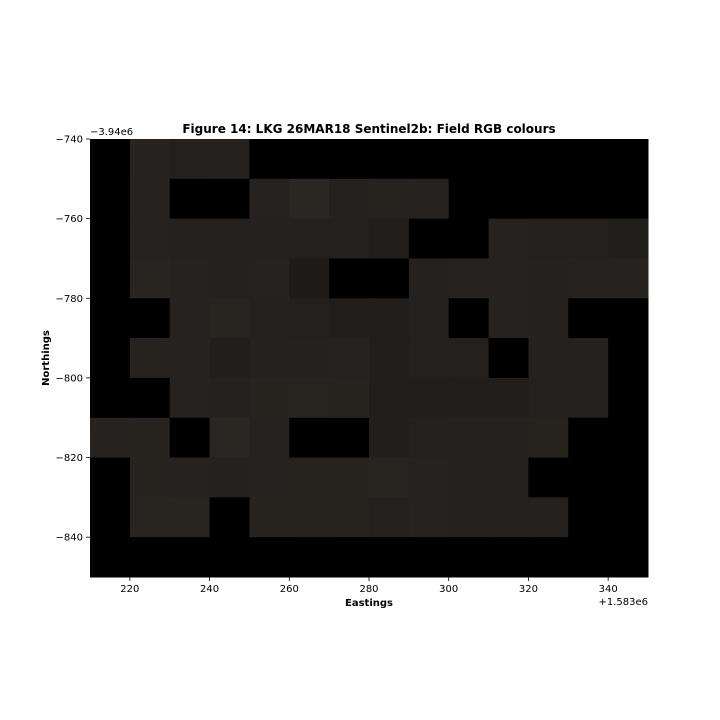 This screenshot has width=720, height=720. I want to click on x-tick-label: 300, so click(448, 589).